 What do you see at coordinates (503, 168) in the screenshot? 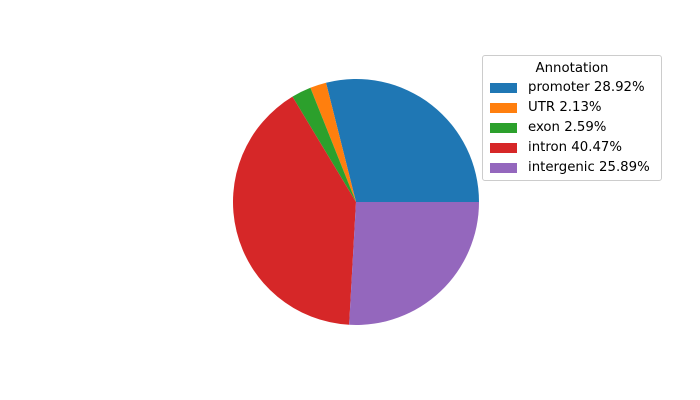
I see `legend-swatch-intergenic` at bounding box center [503, 168].